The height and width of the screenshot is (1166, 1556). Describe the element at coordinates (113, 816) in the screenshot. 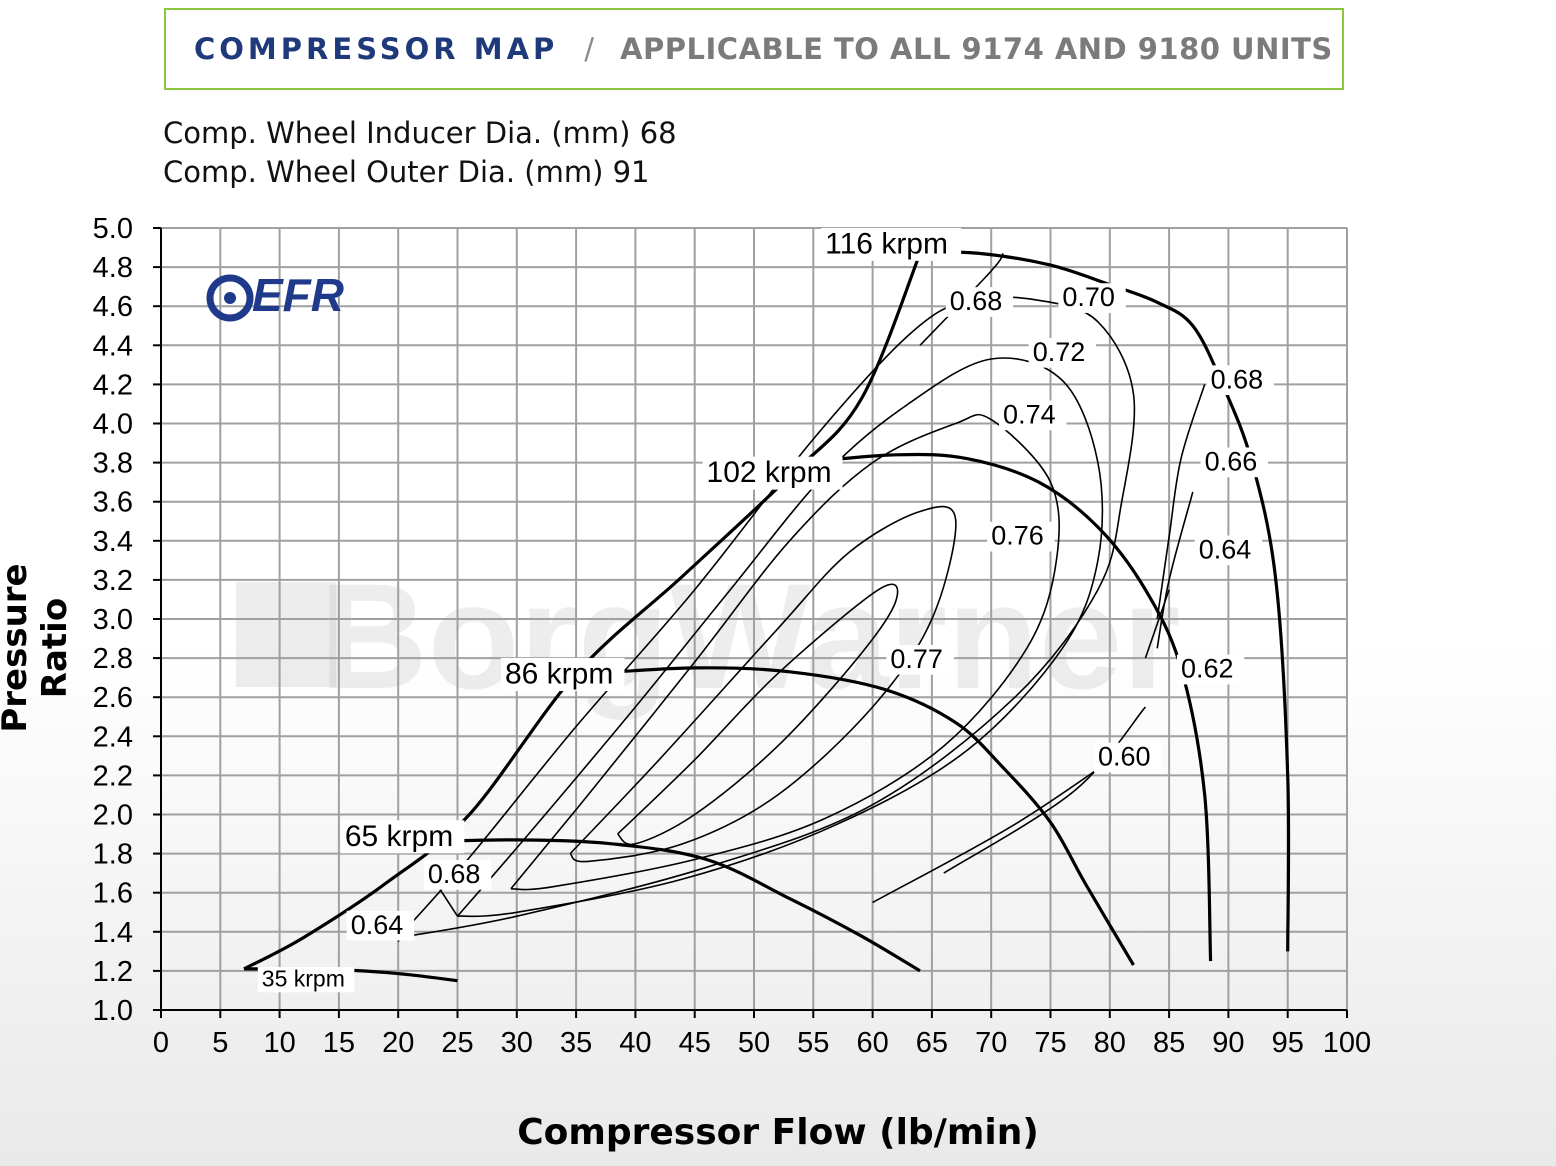

I see `y-tick-label: 2.0` at that location.